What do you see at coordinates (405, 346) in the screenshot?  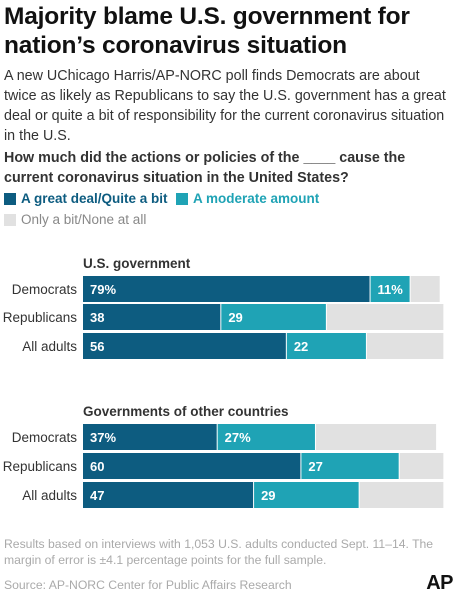 I see `bar-segment-1-3-little` at bounding box center [405, 346].